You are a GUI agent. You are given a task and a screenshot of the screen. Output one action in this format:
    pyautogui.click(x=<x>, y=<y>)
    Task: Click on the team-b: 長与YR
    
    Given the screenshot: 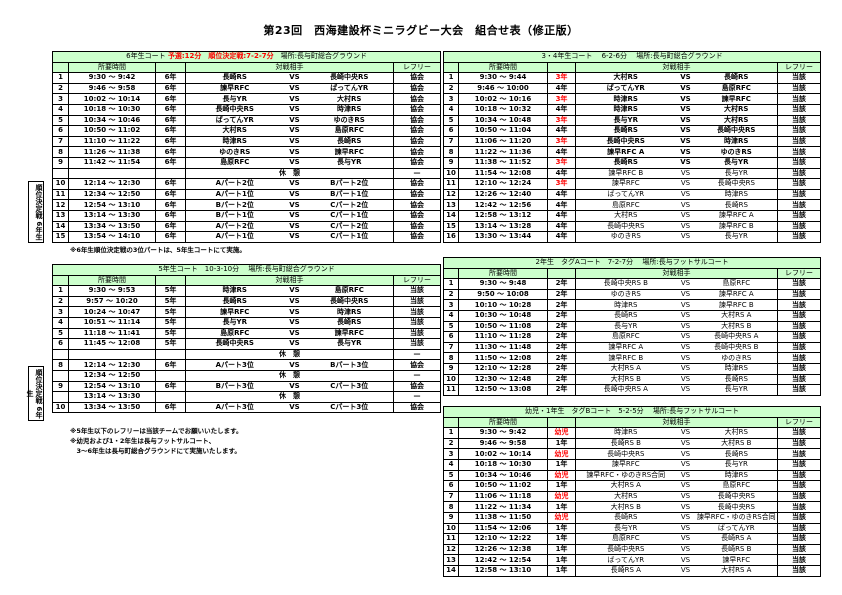 What is the action you would take?
    pyautogui.click(x=349, y=162)
    